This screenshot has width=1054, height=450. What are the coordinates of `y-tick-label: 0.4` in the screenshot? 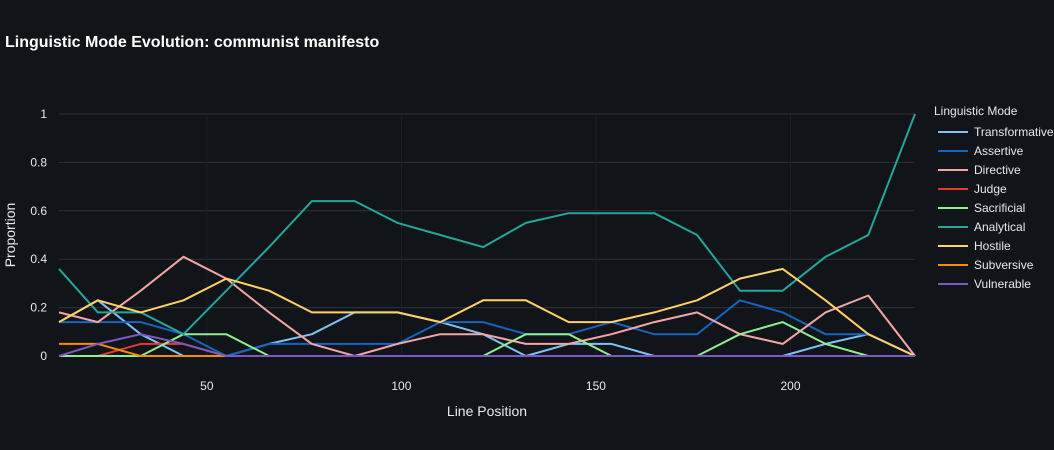 It's located at (38, 259).